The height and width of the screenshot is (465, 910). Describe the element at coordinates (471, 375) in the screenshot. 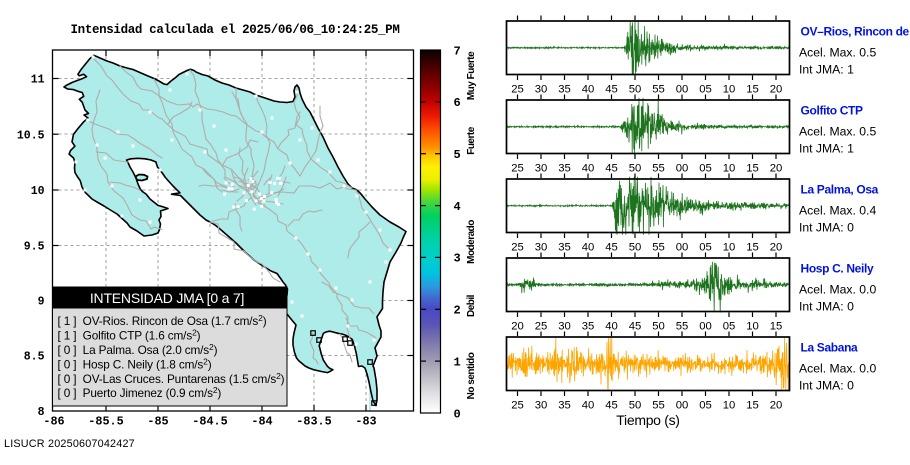

I see `svg-text: No sentido` at that location.